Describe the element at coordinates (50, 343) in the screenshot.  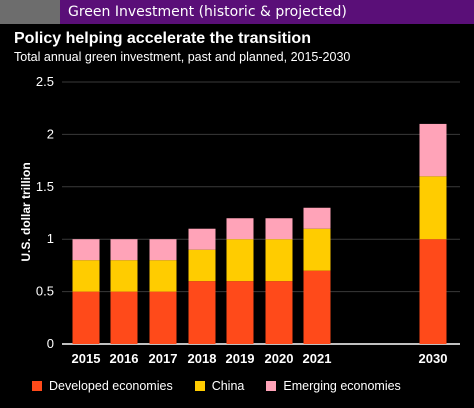
I see `y-tick-label: 0` at that location.